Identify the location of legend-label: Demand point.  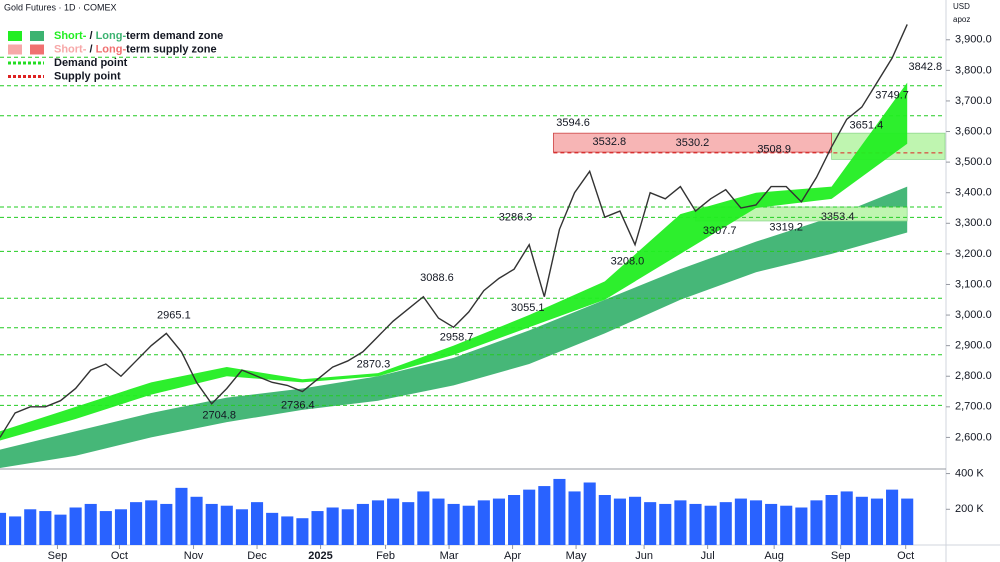
(91, 63).